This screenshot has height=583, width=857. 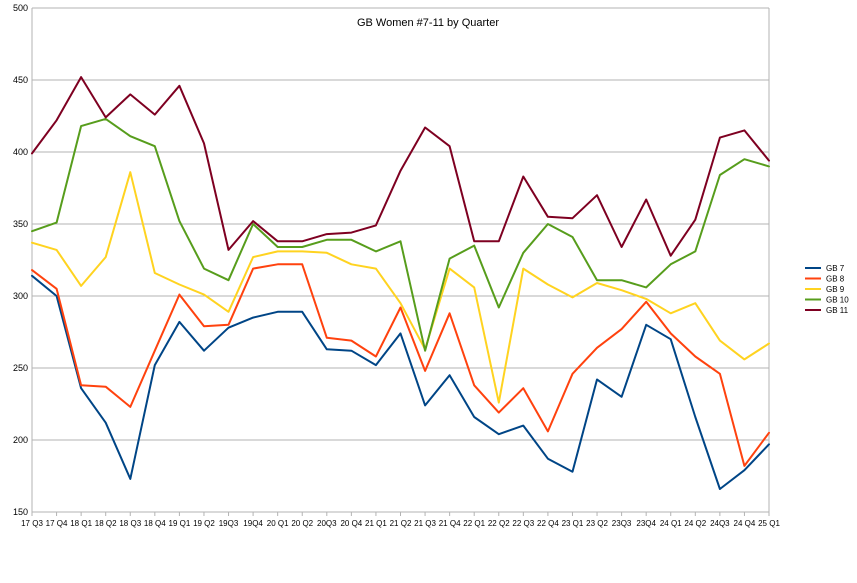 What do you see at coordinates (597, 523) in the screenshot?
I see `x-tick-label: 23 Q2` at bounding box center [597, 523].